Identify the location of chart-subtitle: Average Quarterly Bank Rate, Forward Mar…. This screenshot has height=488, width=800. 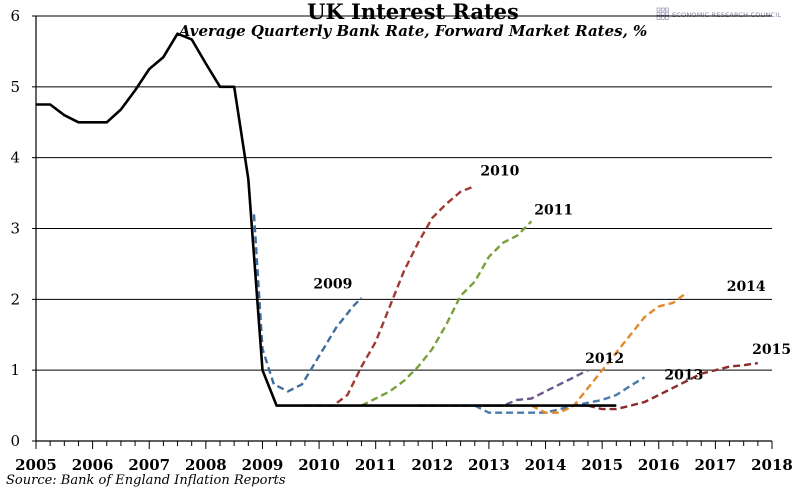
(412, 31).